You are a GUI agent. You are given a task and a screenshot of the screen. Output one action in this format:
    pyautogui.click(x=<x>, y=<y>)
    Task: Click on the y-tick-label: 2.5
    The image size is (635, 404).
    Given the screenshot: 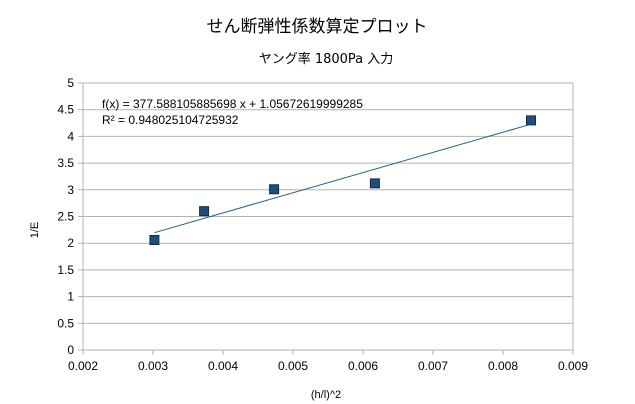 What is the action you would take?
    pyautogui.click(x=65, y=217)
    